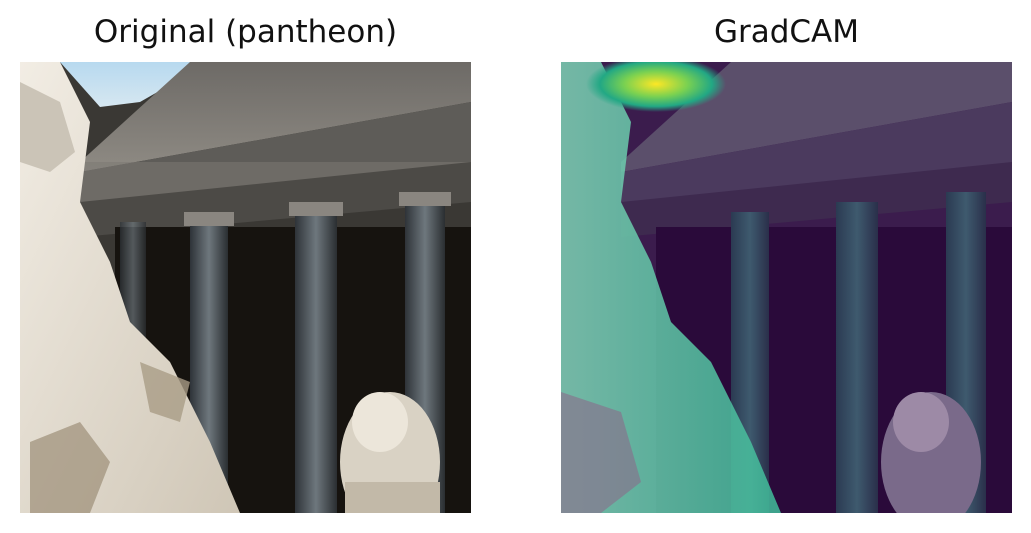 The height and width of the screenshot is (533, 1031). What do you see at coordinates (70, 467) in the screenshot?
I see `fountain-shadow` at bounding box center [70, 467].